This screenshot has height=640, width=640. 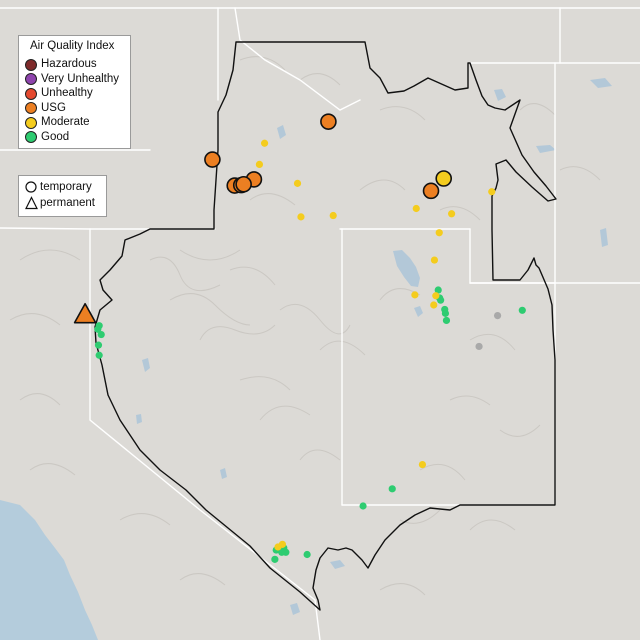 What do you see at coordinates (31, 203) in the screenshot?
I see `triangle-icon` at bounding box center [31, 203].